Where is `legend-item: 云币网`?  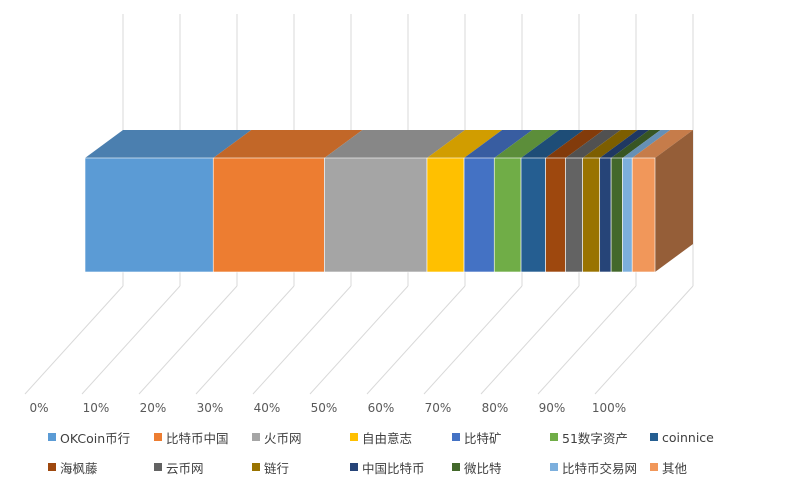
legend-item: 云币网 is located at coordinates (203, 467).